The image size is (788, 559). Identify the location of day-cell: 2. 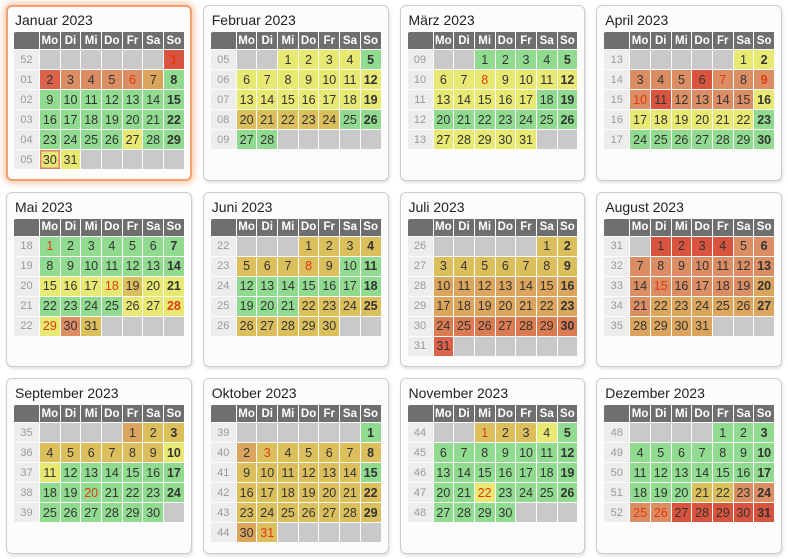
(308, 59).